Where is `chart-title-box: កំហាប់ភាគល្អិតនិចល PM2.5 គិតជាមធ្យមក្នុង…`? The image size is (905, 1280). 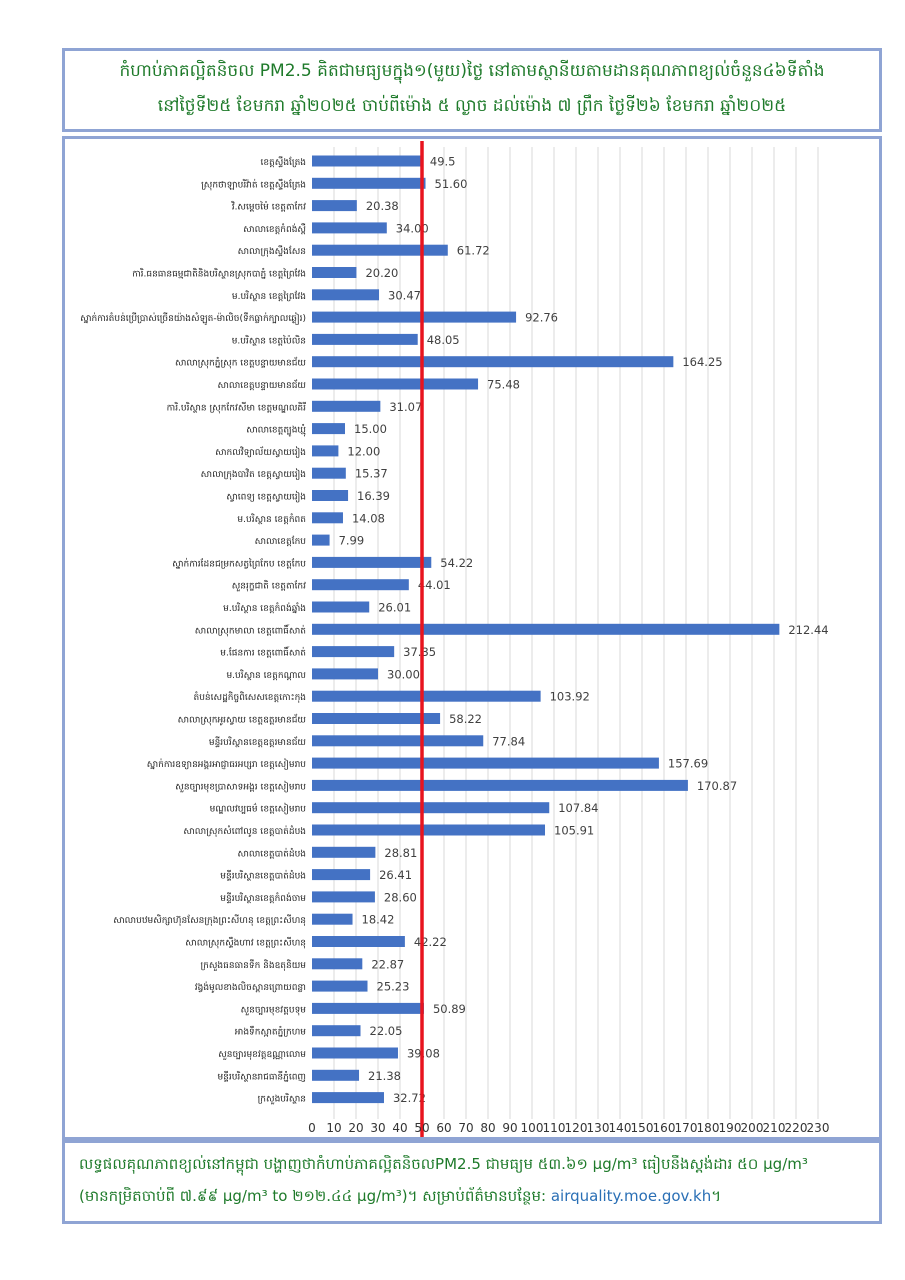 chart-title-box: កំហាប់ភាគល្អិតនិចល PM2.5 គិតជាមធ្យមក្នុង… is located at coordinates (472, 90).